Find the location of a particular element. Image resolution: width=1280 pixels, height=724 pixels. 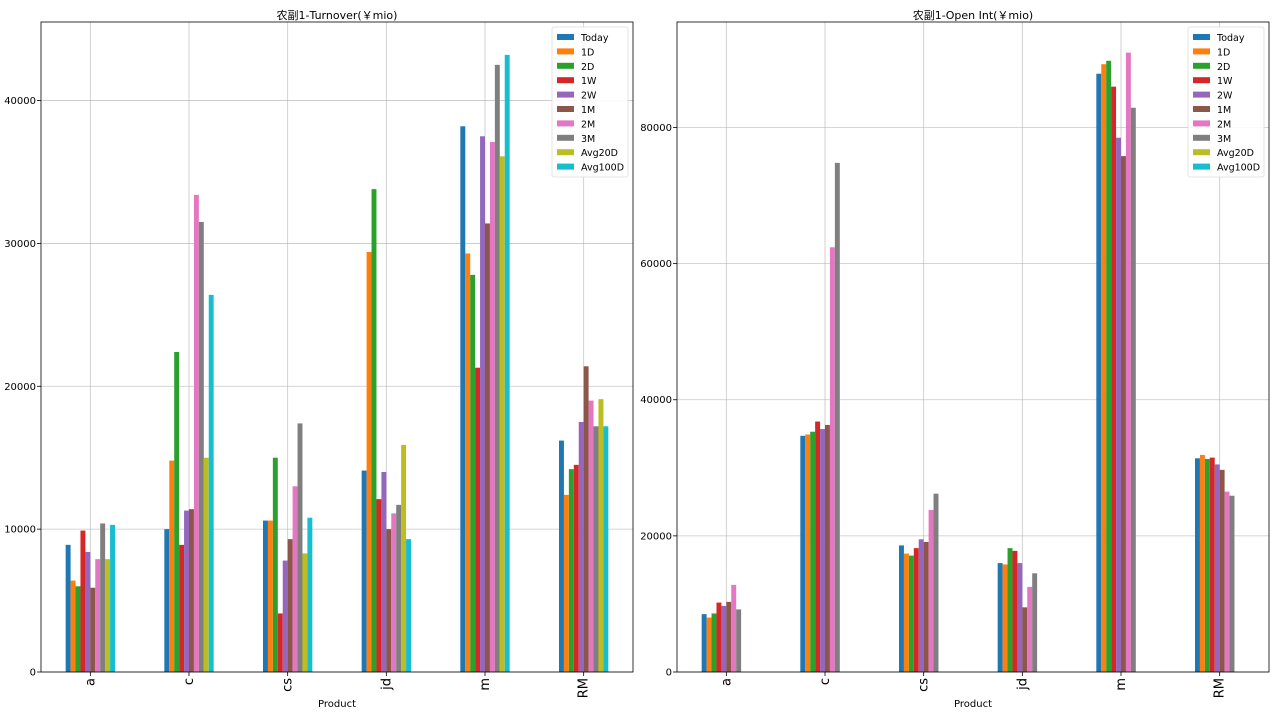

x-tick-label: cs is located at coordinates (288, 685).